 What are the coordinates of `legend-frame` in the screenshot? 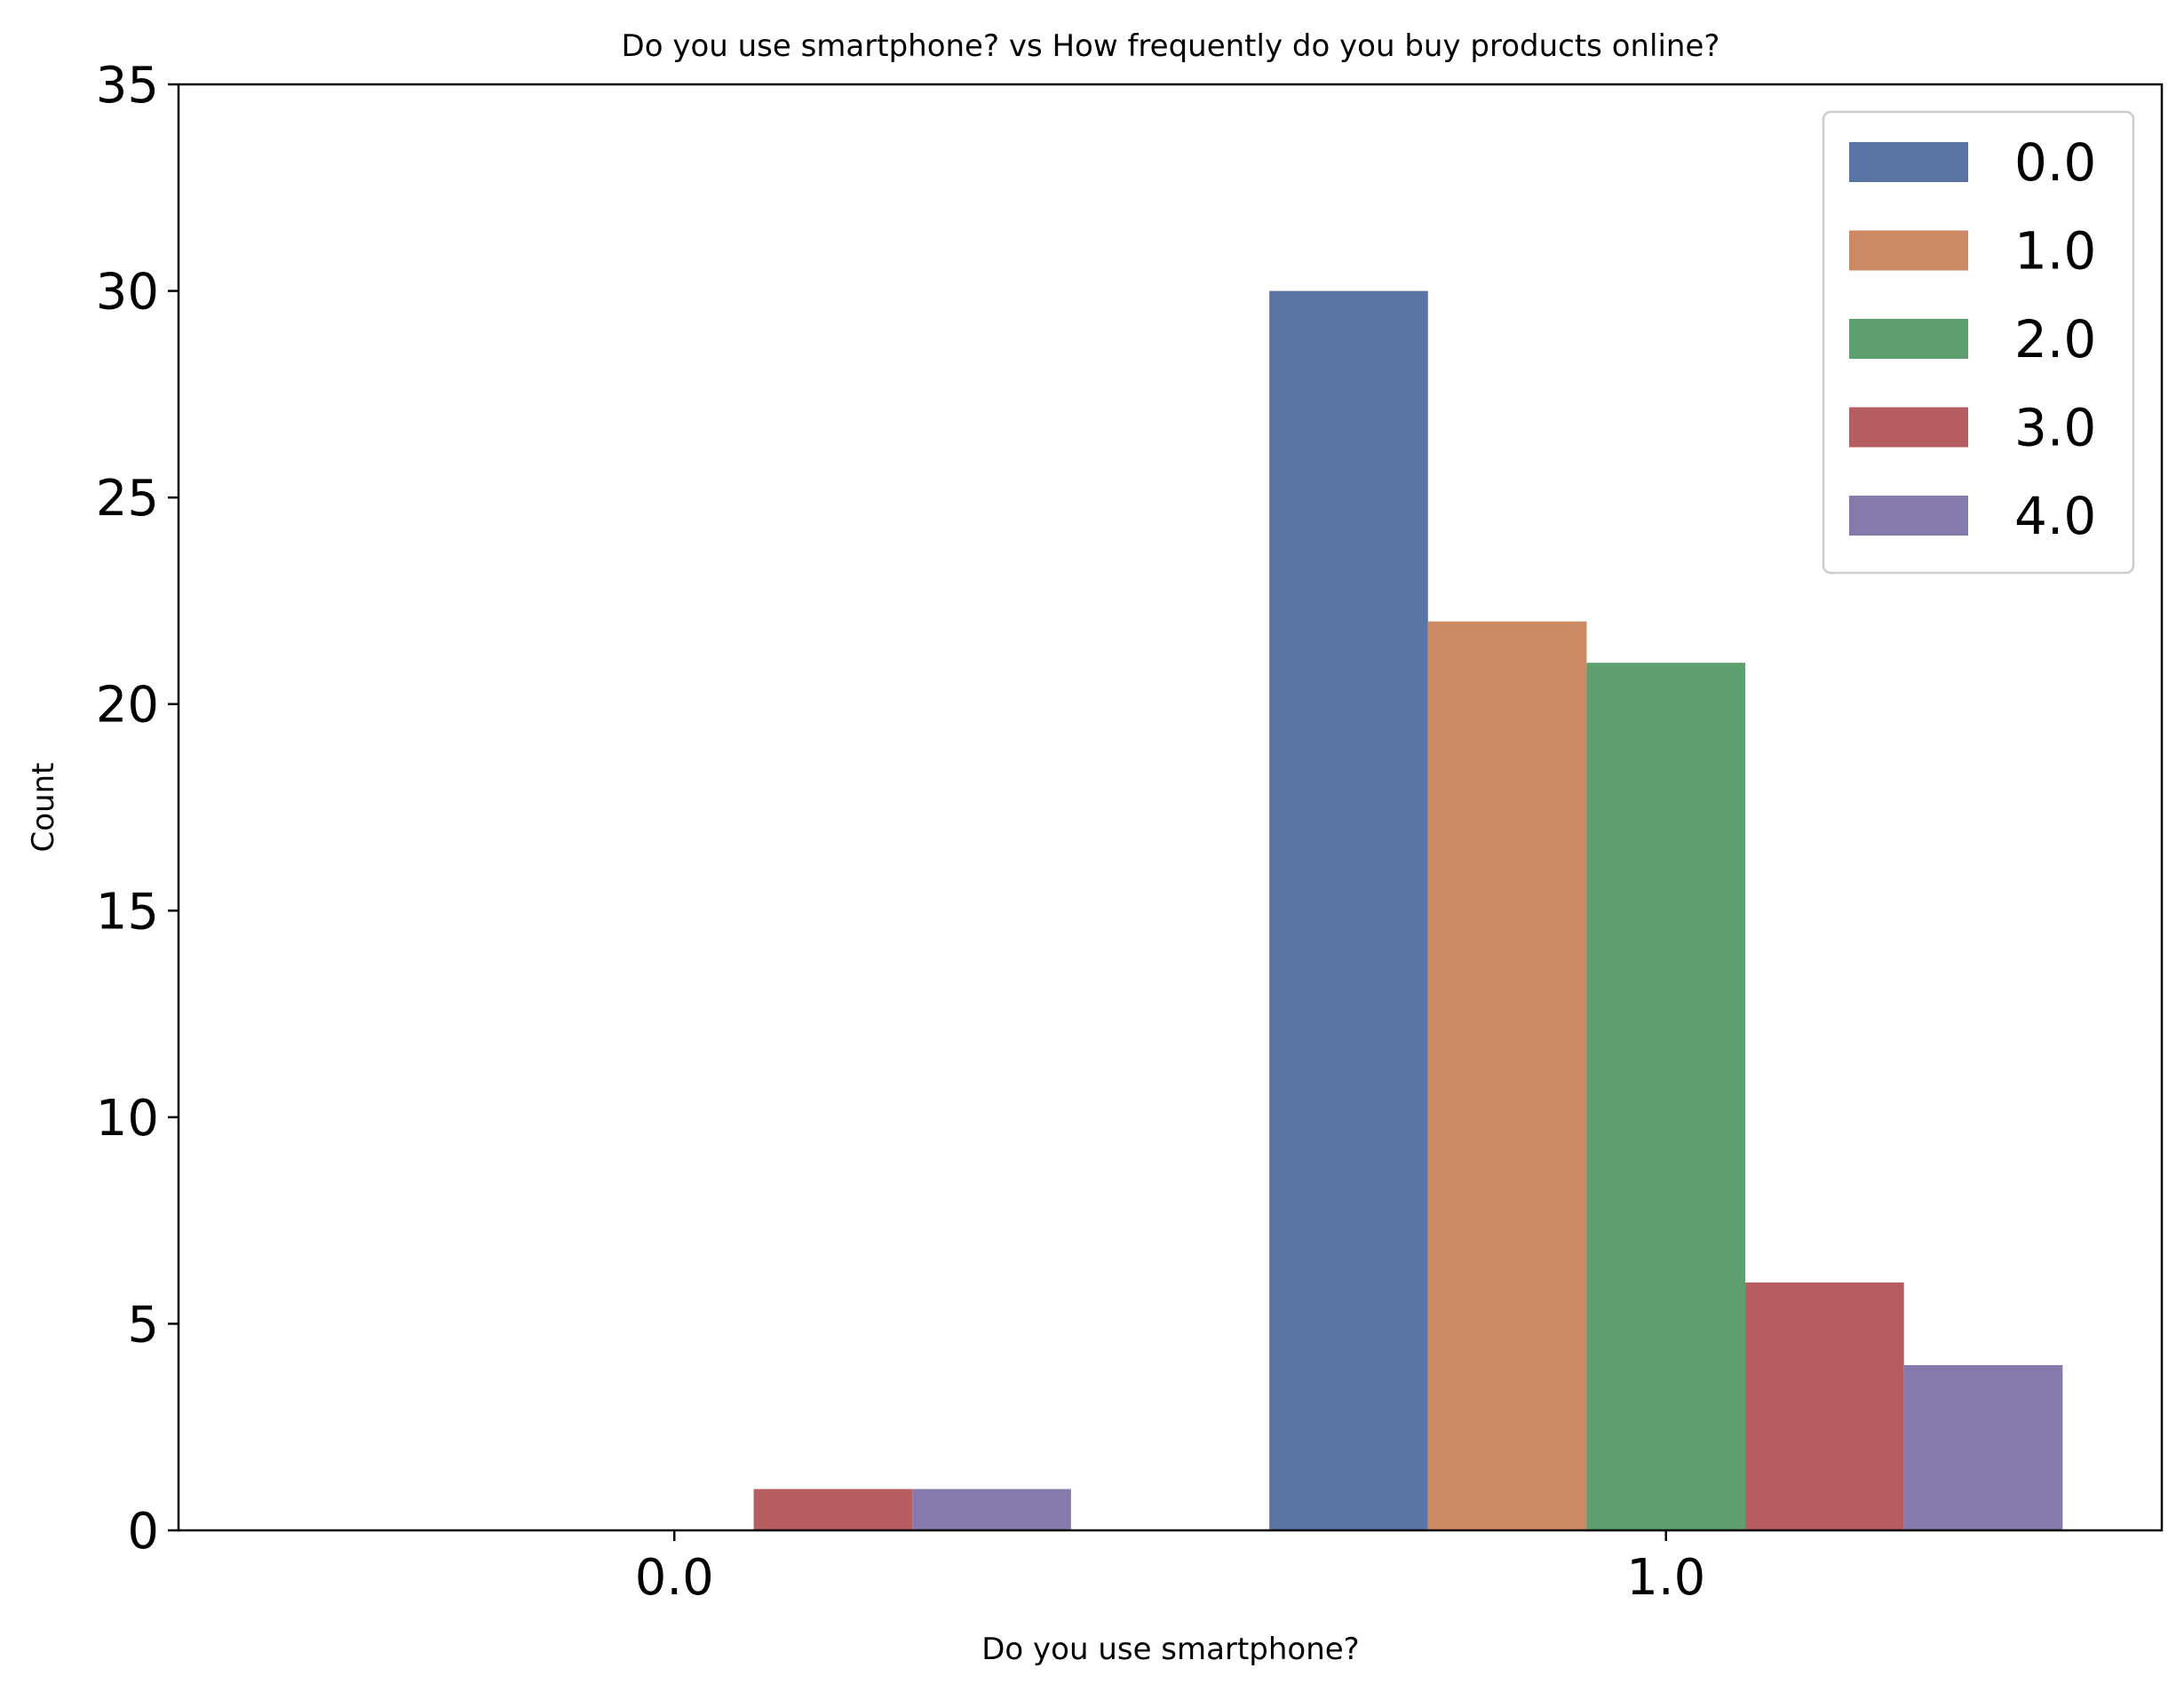 It's located at (1978, 342).